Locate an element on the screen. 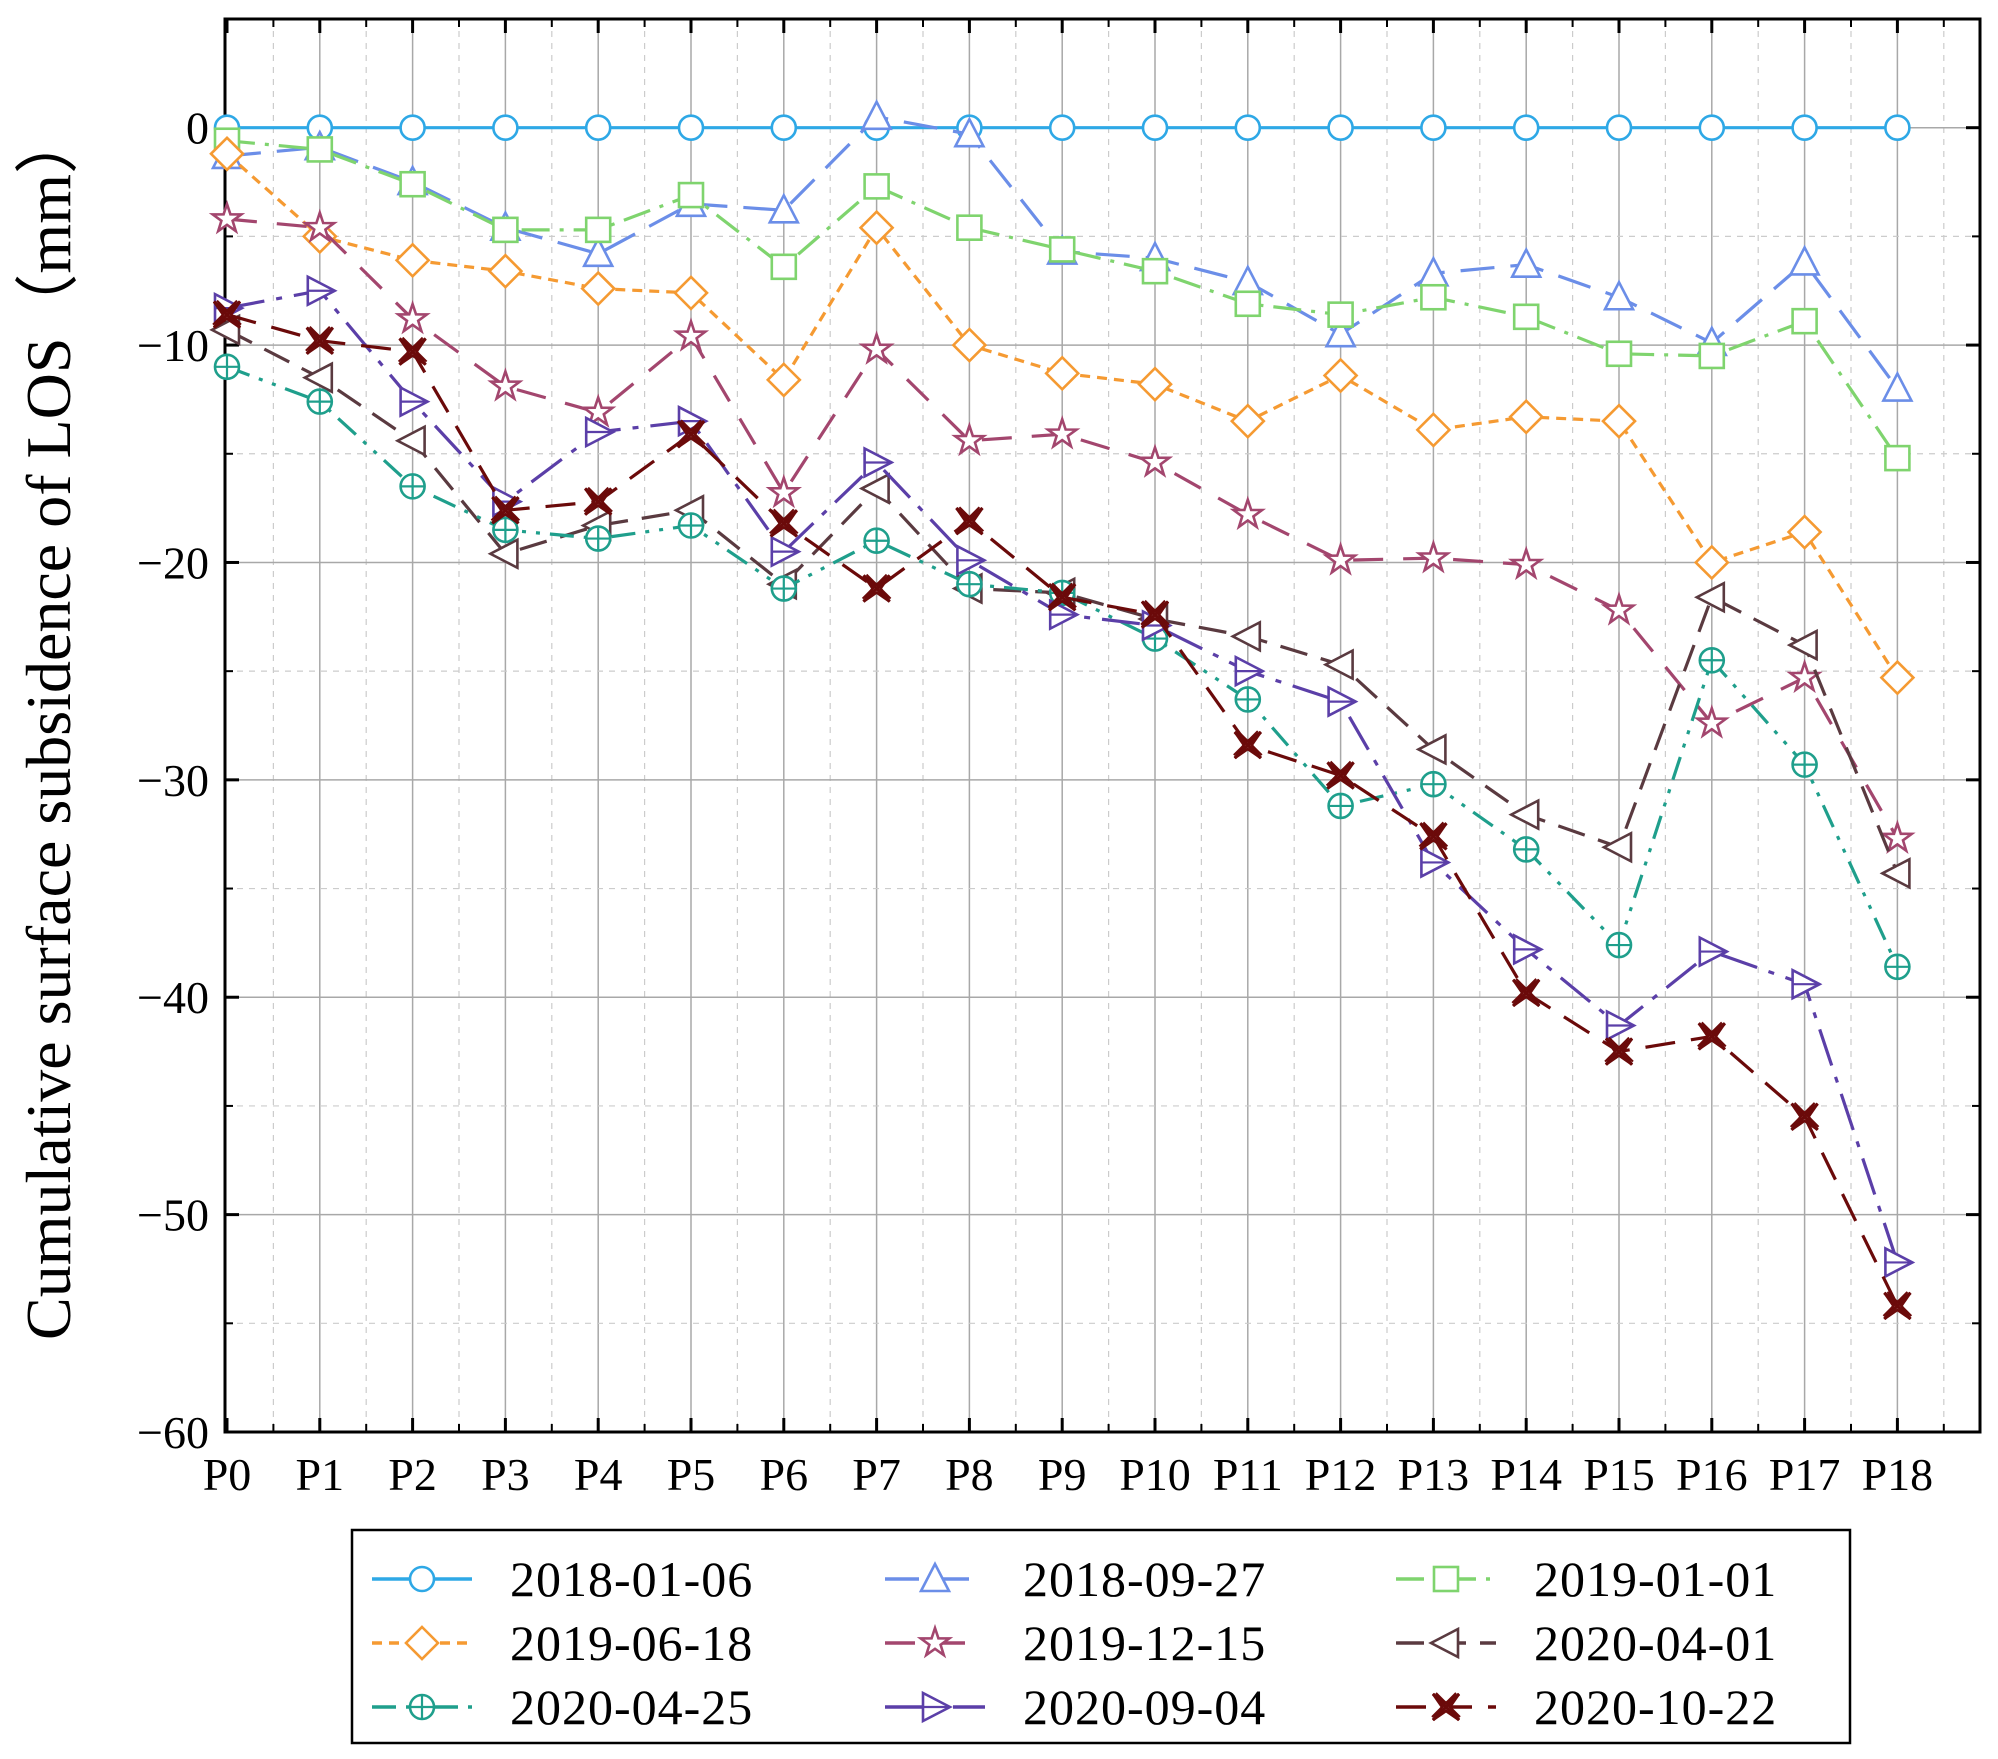 The width and height of the screenshot is (1998, 1759). legend-item-2018-09-27: 2018-09-27 is located at coordinates (1075, 1579).